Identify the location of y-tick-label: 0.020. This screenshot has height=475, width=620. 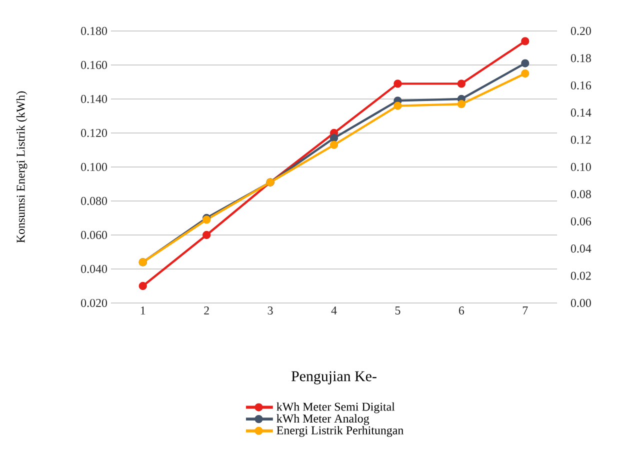
(94, 303).